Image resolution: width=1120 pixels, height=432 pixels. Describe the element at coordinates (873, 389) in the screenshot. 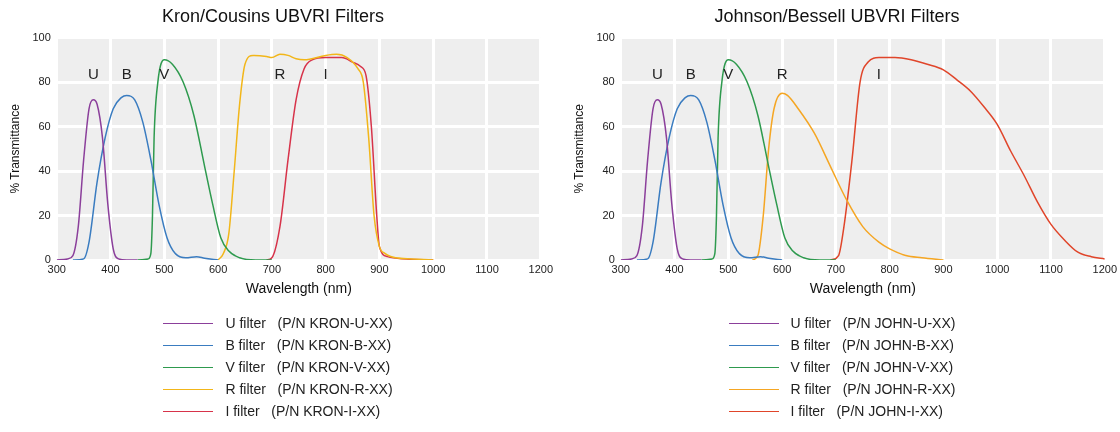

I see `legend-label: R filter (P/N JOHN-R-XX)` at that location.